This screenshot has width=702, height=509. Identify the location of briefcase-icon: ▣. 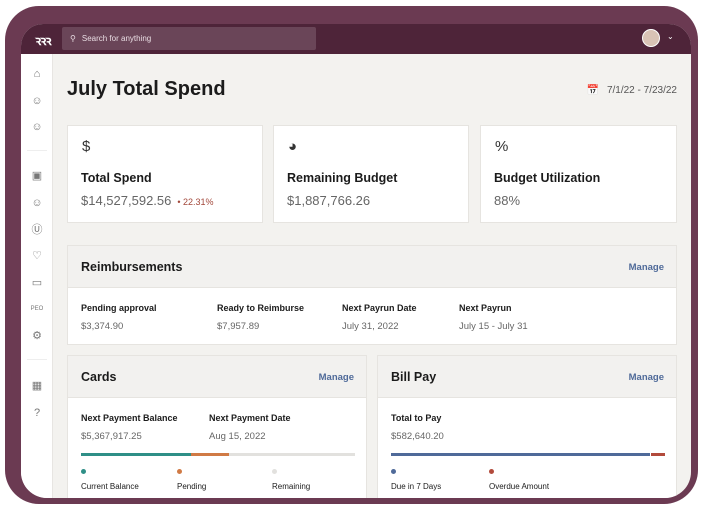
(37, 176).